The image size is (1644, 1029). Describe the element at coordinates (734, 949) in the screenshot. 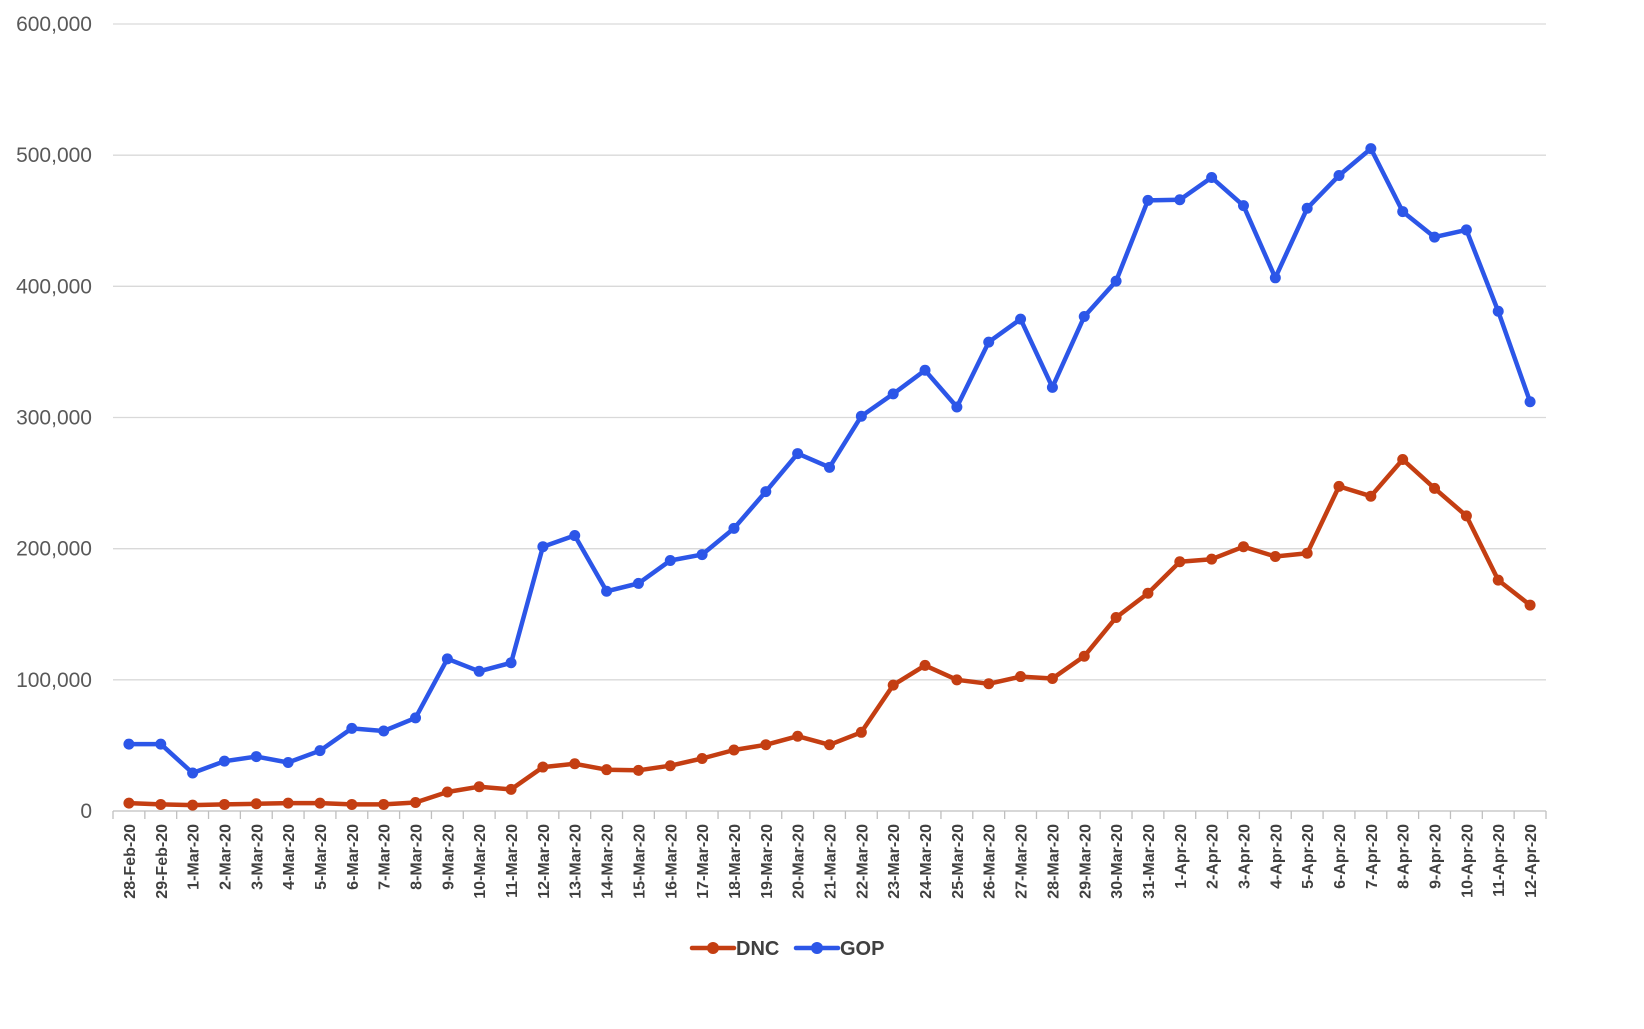

I see `legend-item-dnc: DNC` at that location.